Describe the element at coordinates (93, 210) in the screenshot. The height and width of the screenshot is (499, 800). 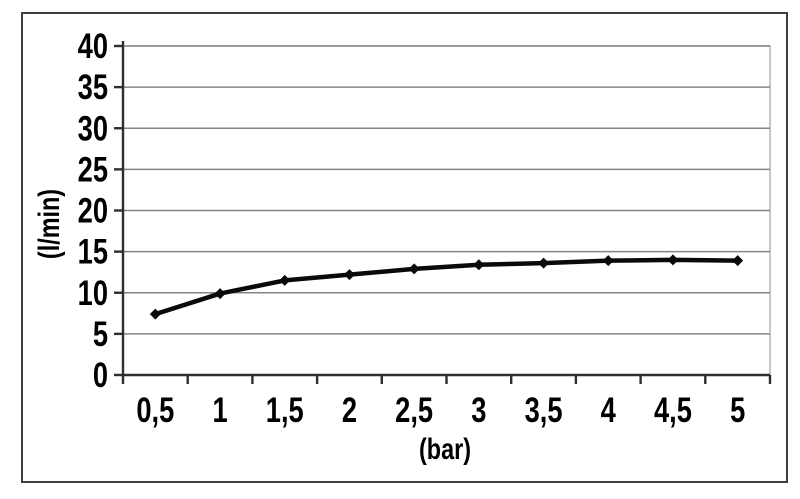
I see `y-tick-label: 20` at that location.